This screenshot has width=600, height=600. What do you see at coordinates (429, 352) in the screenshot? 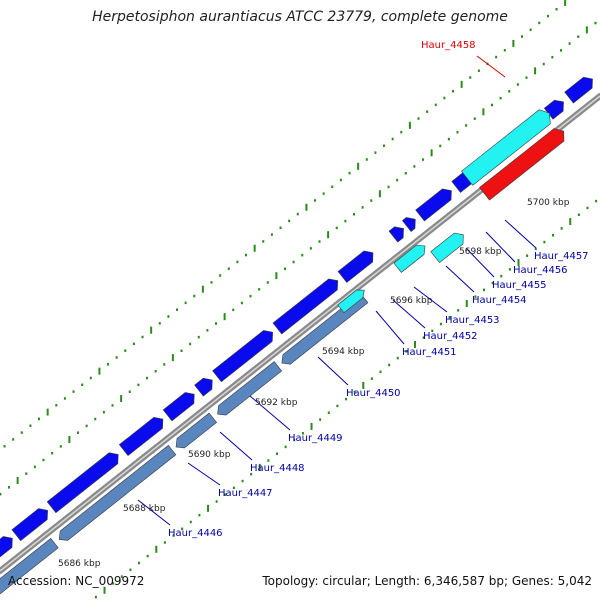
I see `gene-label: Haur_4451` at bounding box center [429, 352].